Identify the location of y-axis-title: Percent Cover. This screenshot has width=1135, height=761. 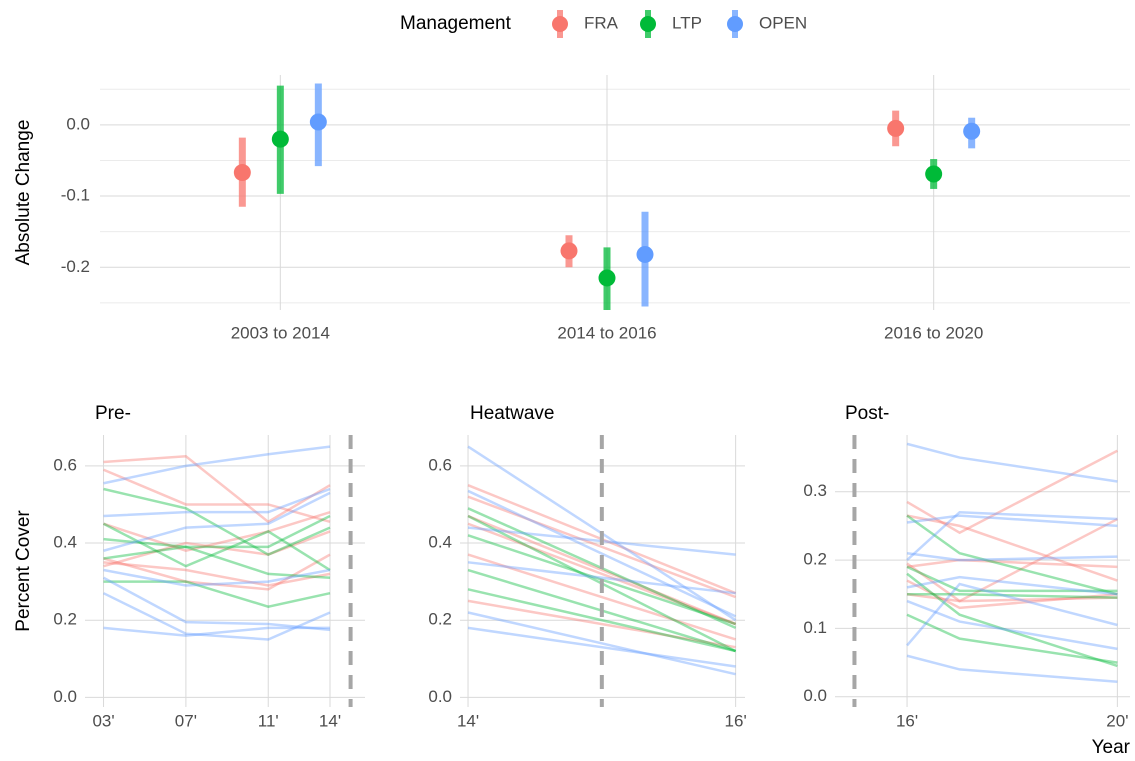
(23, 571).